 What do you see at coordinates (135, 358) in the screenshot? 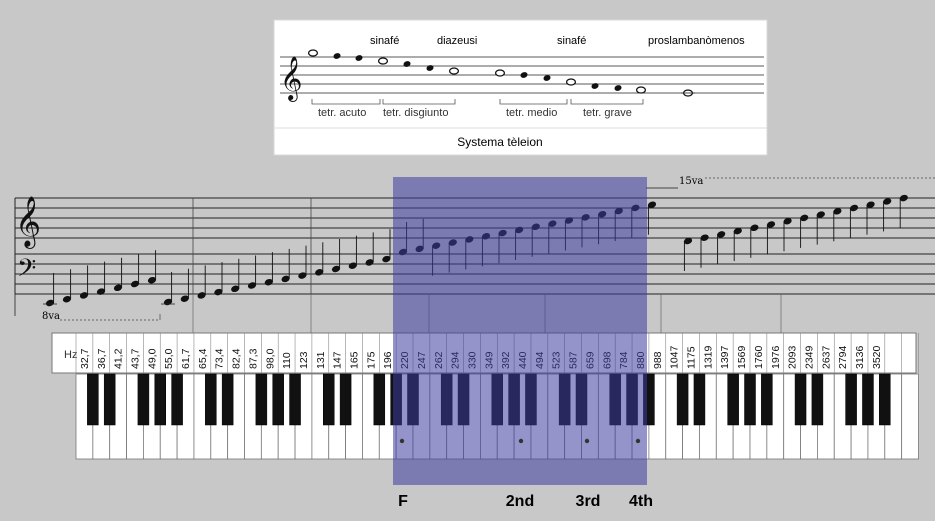
I see `frequency-value: 43,7` at bounding box center [135, 358].